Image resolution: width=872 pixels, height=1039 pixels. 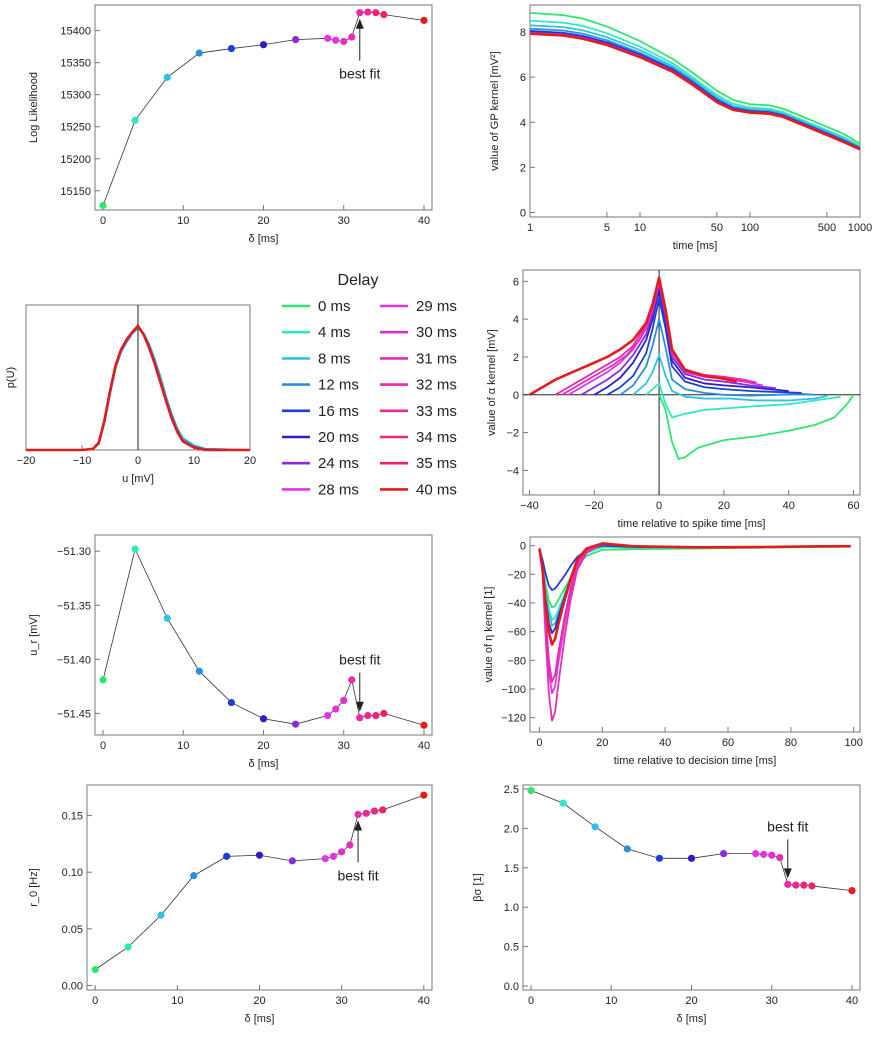 I want to click on y-tick-label: 15200, so click(x=75, y=160).